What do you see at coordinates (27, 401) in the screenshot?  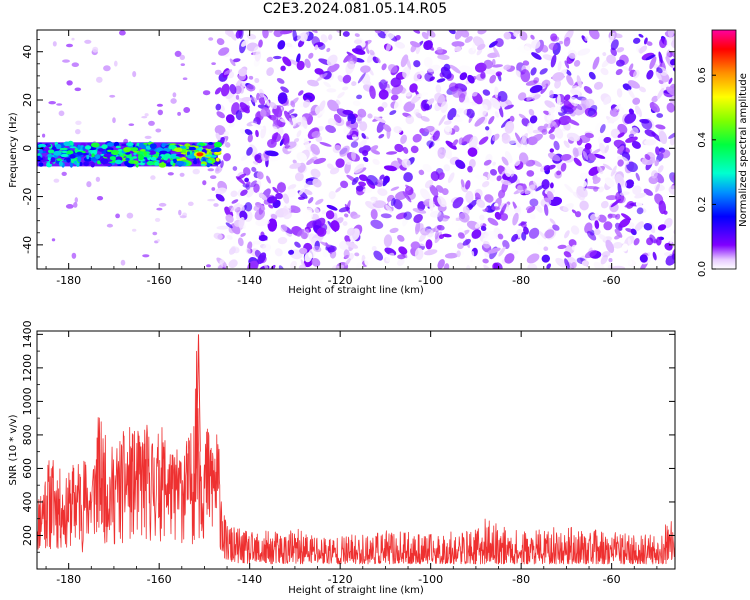 I see `snr-y-tick-label: 1000` at bounding box center [27, 401].